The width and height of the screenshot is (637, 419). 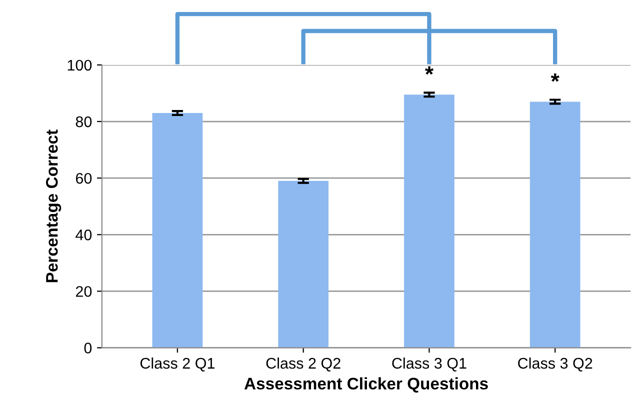 What do you see at coordinates (366, 385) in the screenshot?
I see `x-axis-title: Assessment Clicker Questions` at bounding box center [366, 385].